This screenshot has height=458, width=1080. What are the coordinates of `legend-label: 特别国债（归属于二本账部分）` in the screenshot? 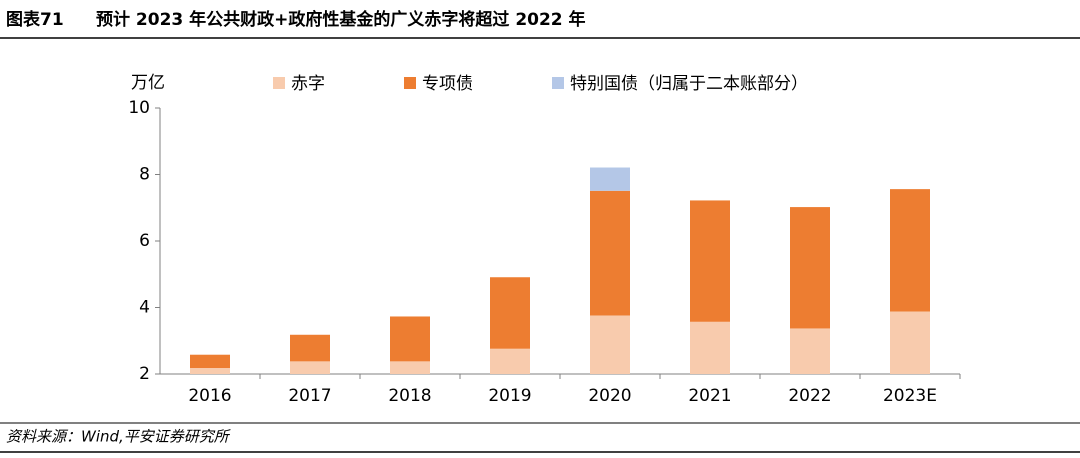 It's located at (689, 84).